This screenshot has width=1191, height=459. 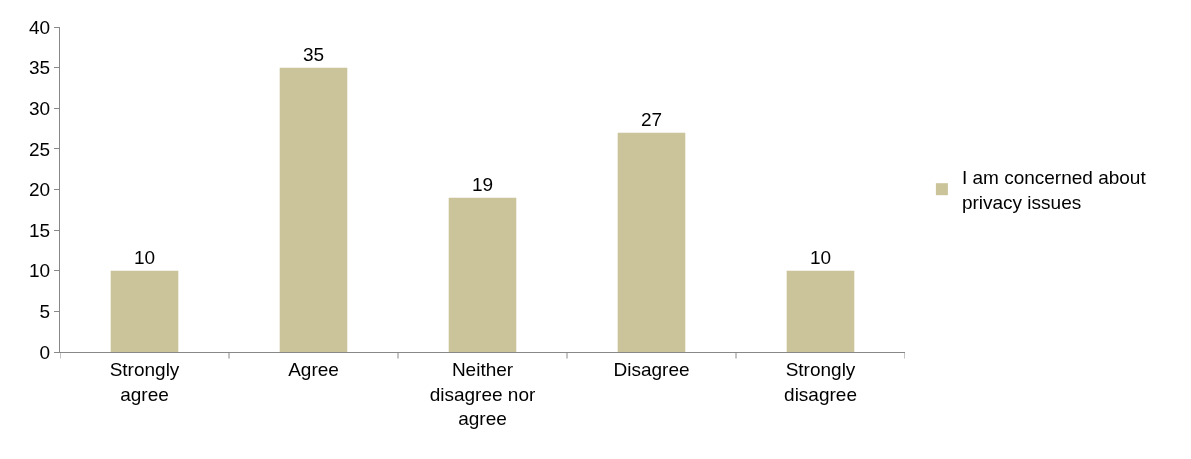 I want to click on y-tick-label: 20, so click(x=40, y=190).